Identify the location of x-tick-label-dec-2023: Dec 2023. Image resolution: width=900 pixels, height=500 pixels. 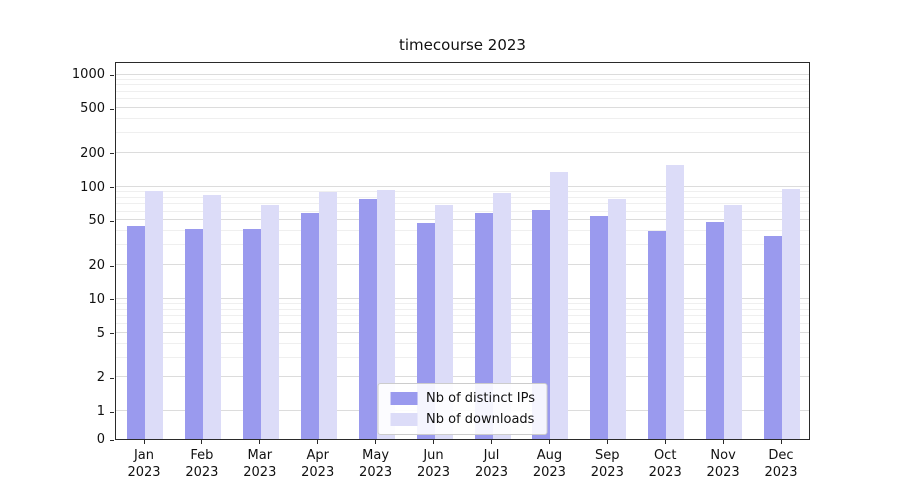
(781, 464).